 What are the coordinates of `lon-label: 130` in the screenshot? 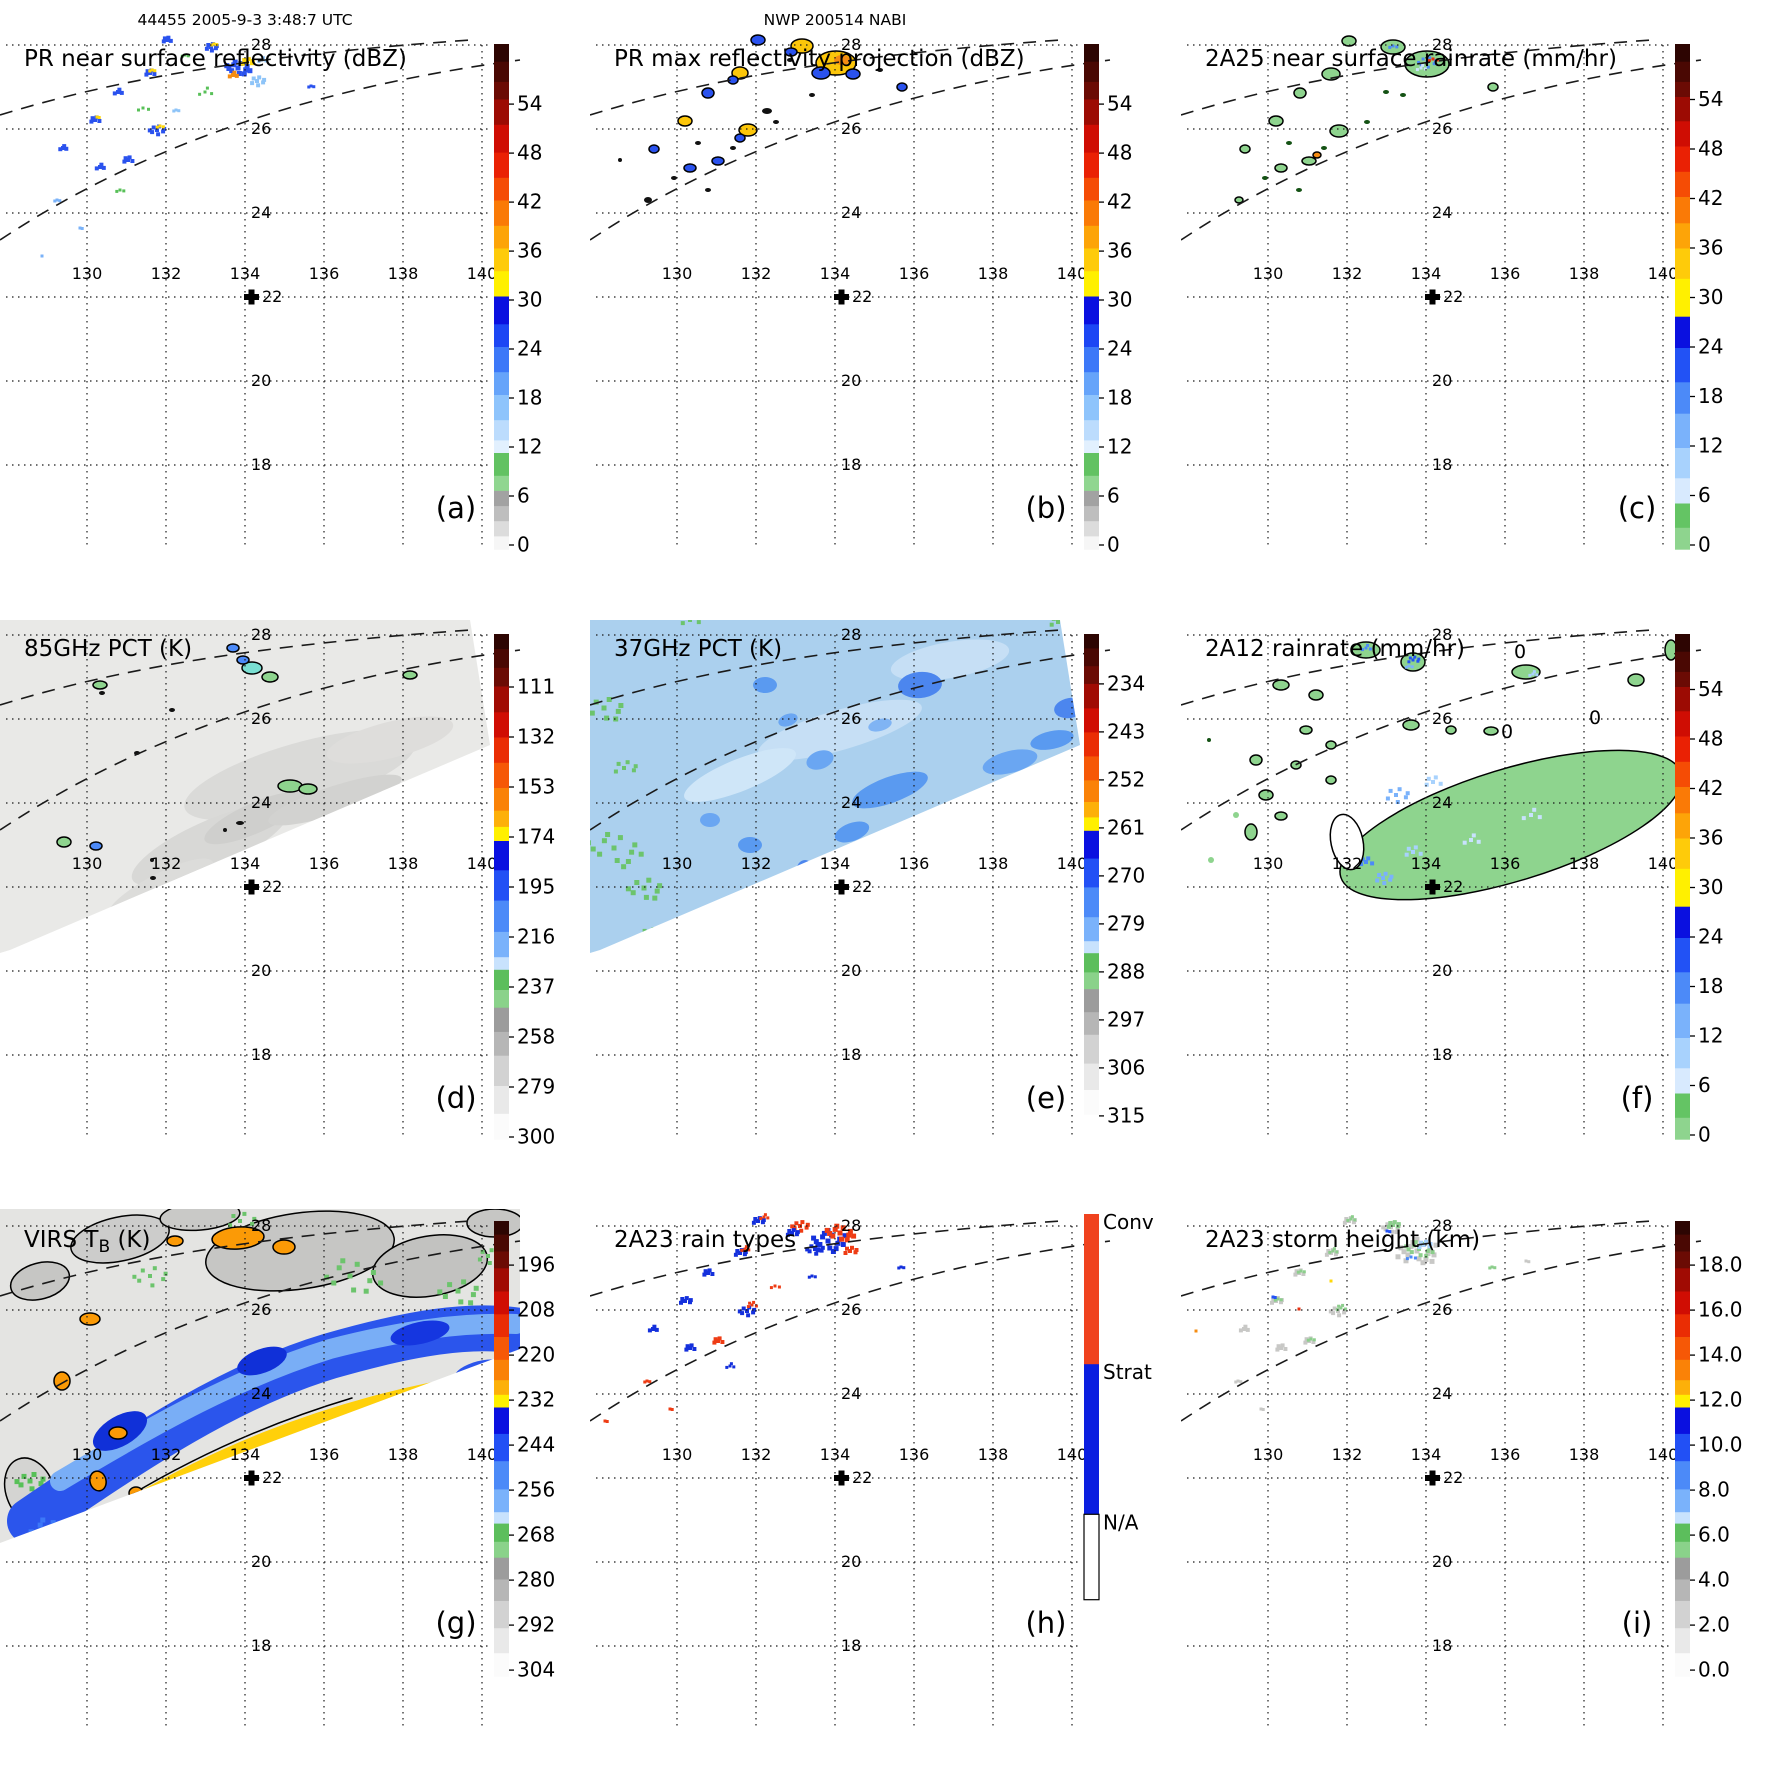 It's located at (87, 863).